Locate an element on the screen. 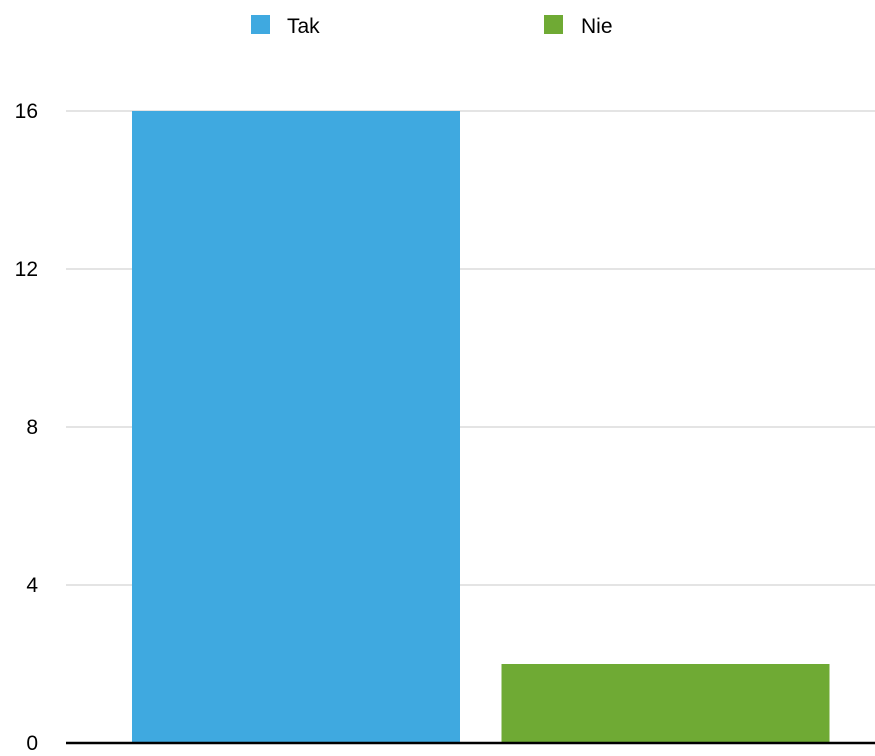 This screenshot has height=756, width=875. y-tick-label: 4 is located at coordinates (32, 585).